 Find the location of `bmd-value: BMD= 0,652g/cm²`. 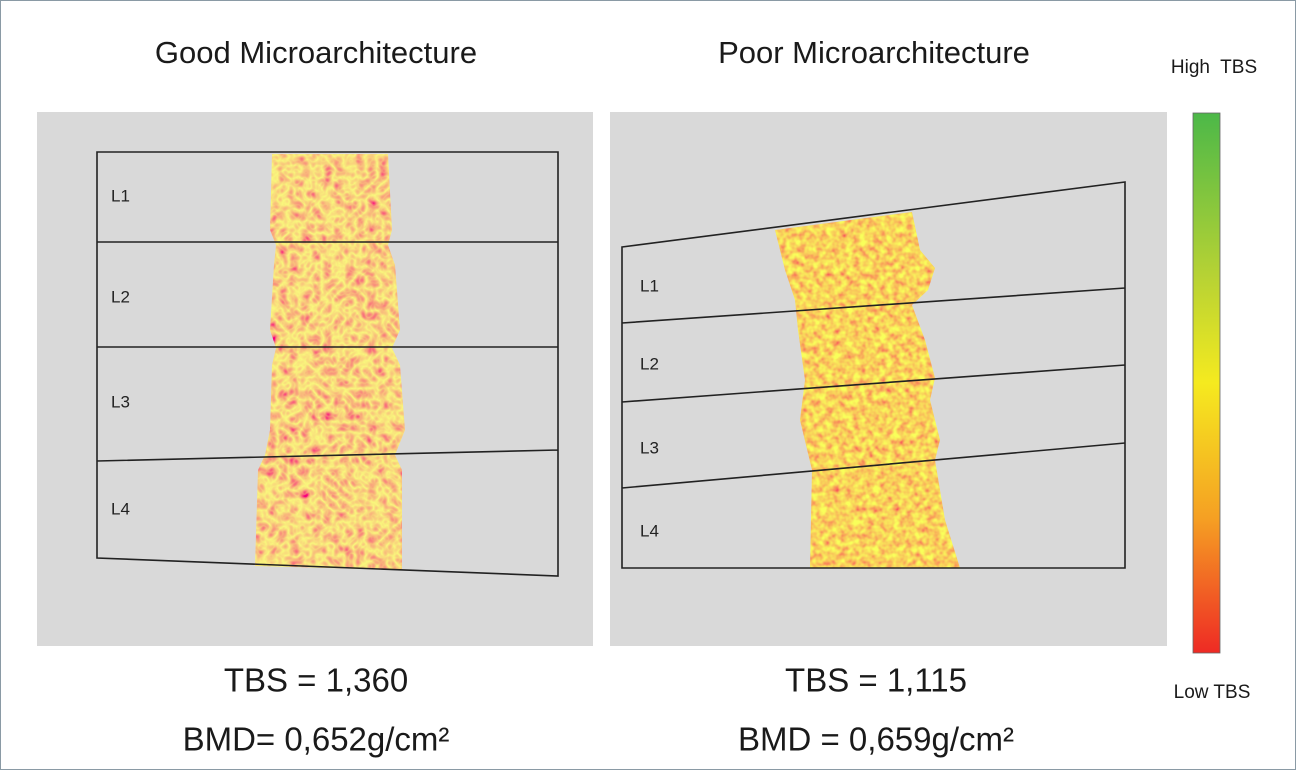

bmd-value: BMD= 0,652g/cm² is located at coordinates (316, 739).